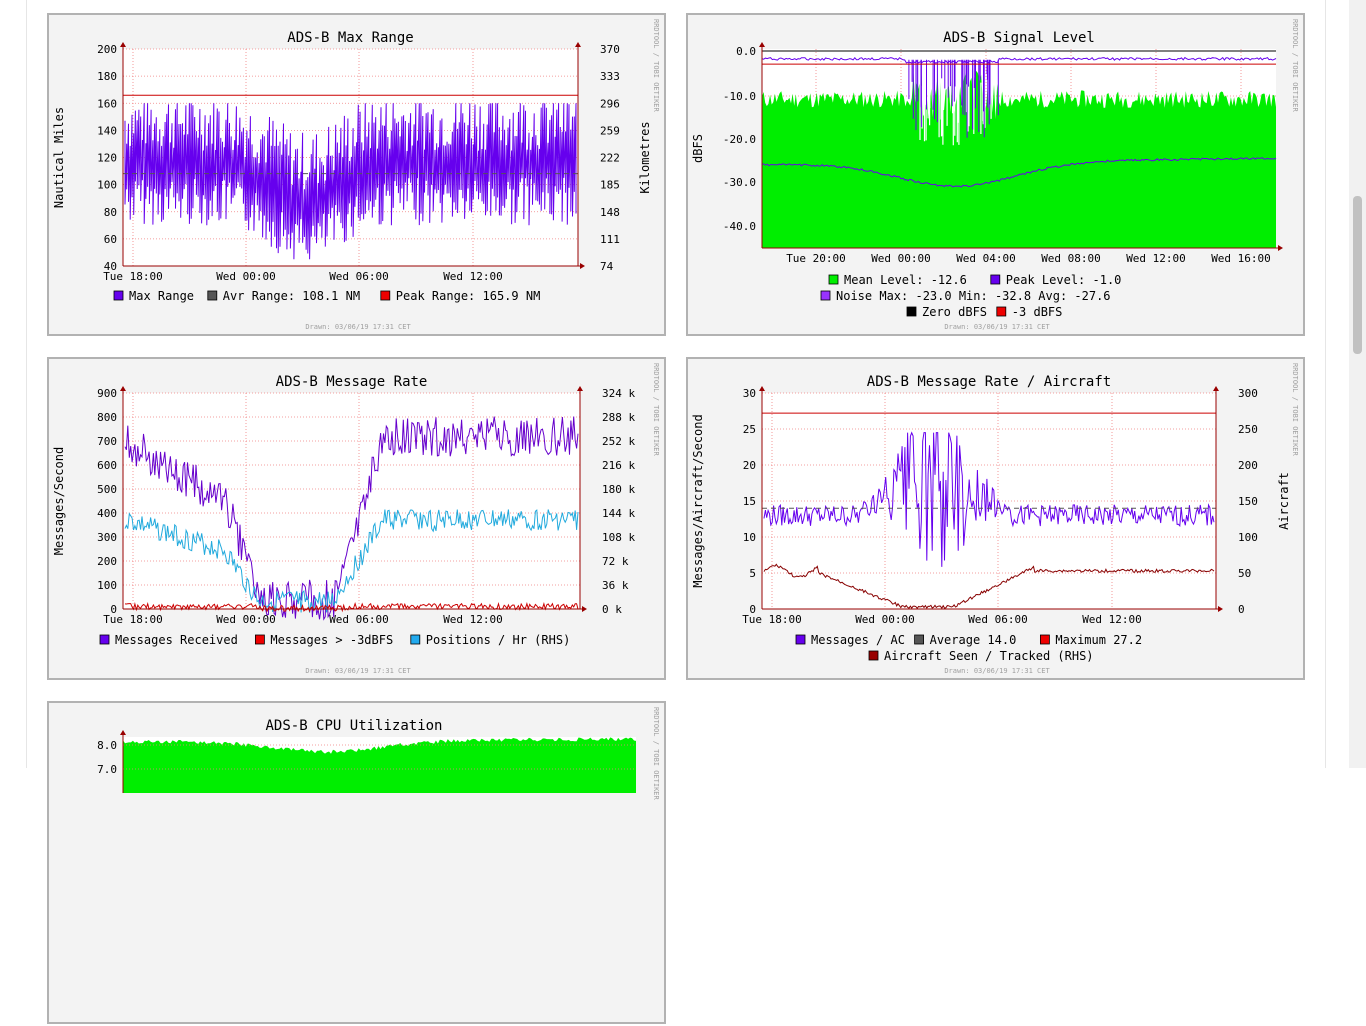 The width and height of the screenshot is (1366, 1026). I want to click on y-right-tick-label: 185, so click(610, 185).